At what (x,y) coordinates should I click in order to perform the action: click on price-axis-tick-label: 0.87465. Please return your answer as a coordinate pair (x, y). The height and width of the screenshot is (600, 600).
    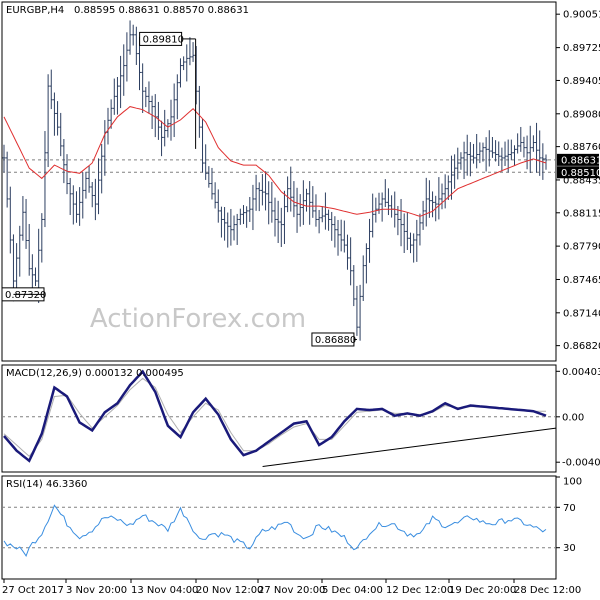
    Looking at the image, I should click on (581, 280).